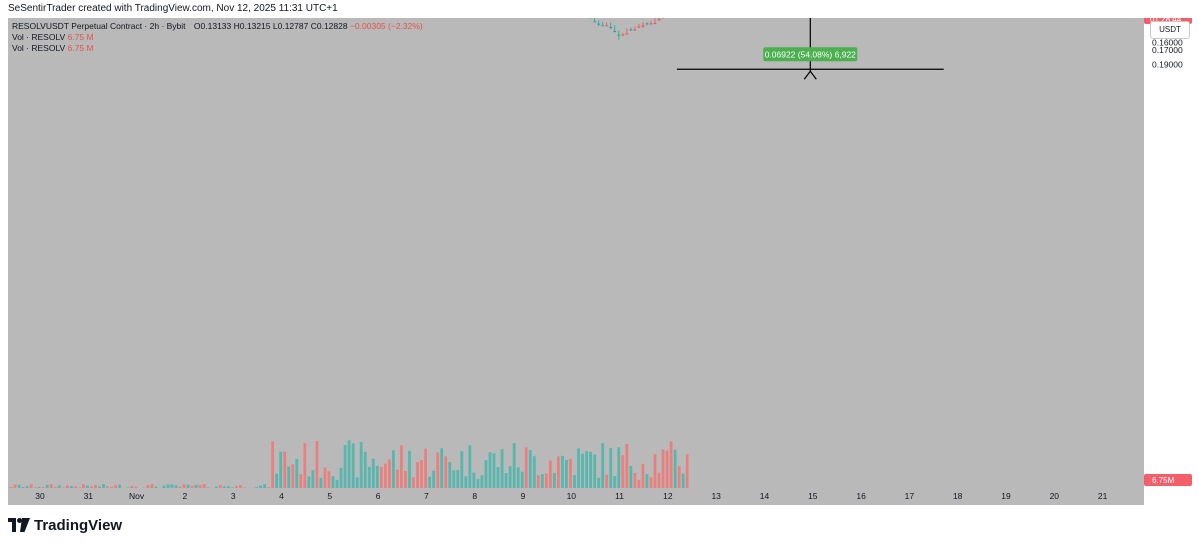 The width and height of the screenshot is (1199, 545). I want to click on time-tick-label: 2, so click(185, 496).